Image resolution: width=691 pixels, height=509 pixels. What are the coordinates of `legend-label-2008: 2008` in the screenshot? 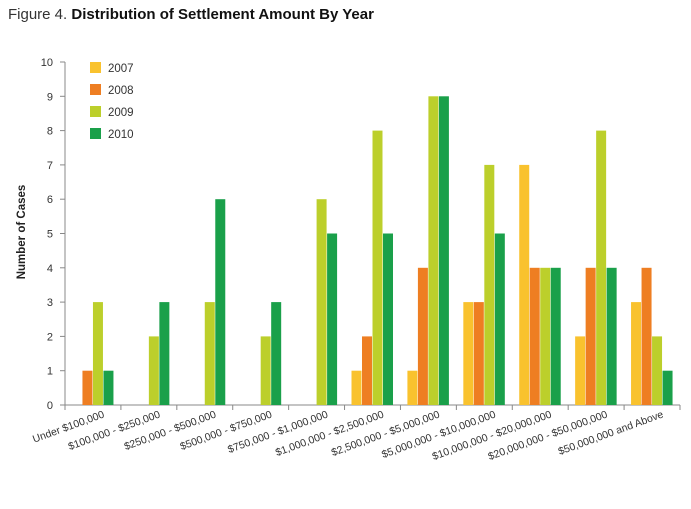 It's located at (121, 91).